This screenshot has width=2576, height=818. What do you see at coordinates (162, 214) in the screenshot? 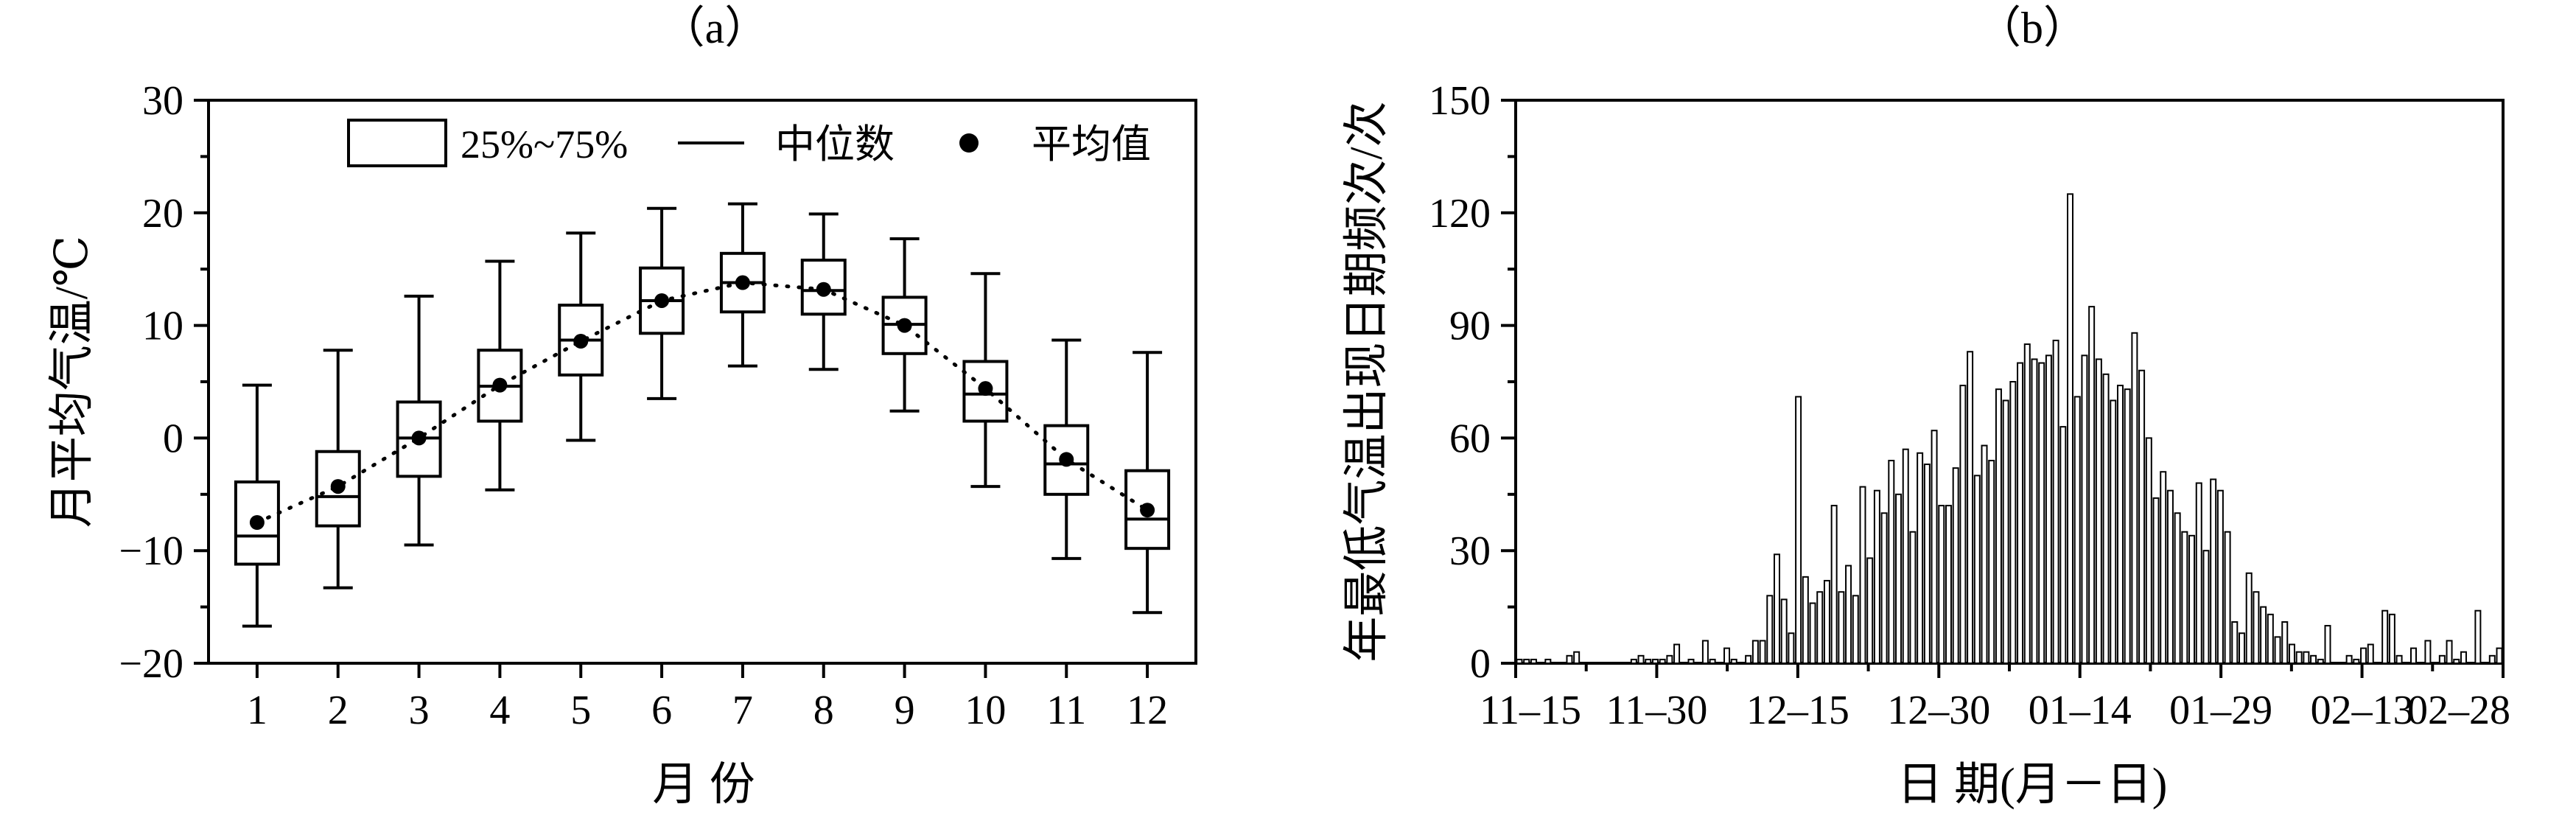
I see `y-tick-label: 20` at bounding box center [162, 214].